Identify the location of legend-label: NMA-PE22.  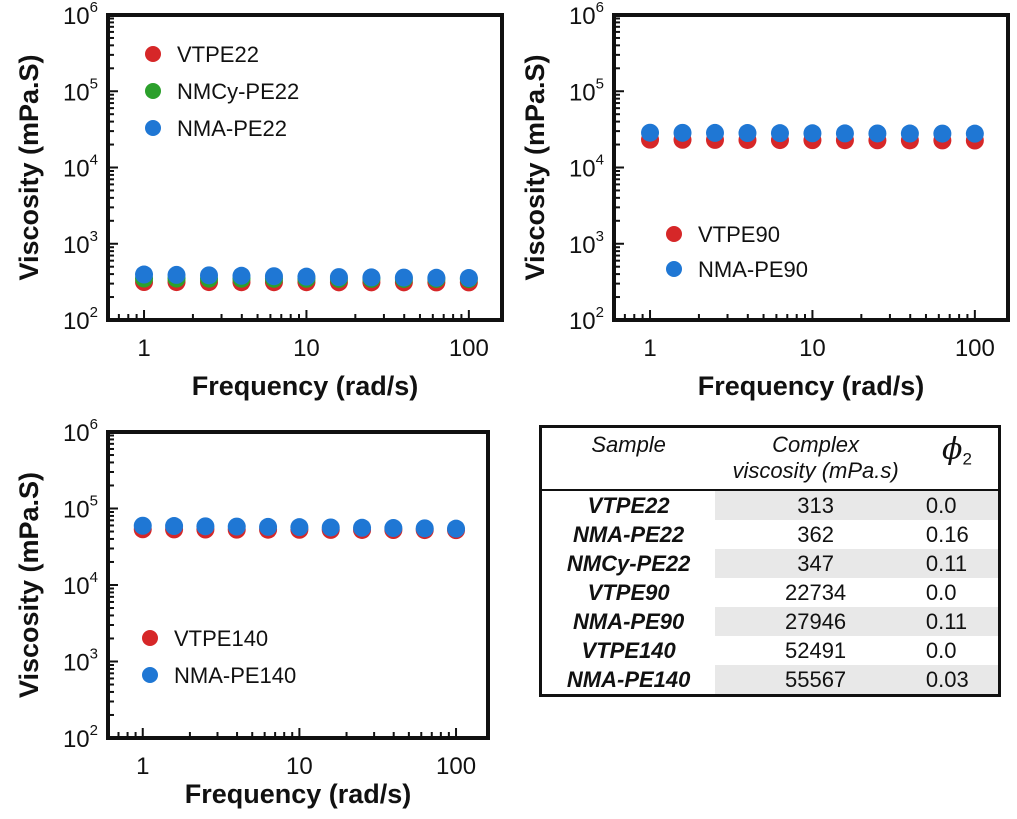
(232, 128).